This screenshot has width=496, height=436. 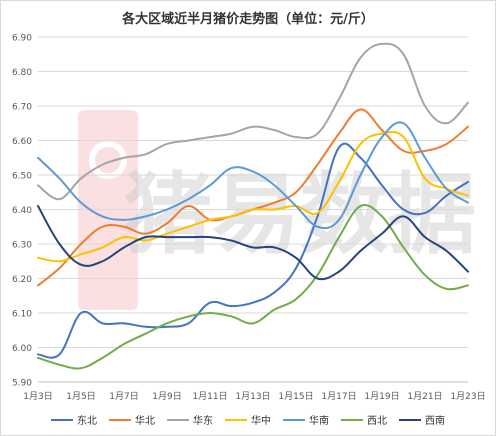 I want to click on y-tick-label: 6.60, so click(x=22, y=142).